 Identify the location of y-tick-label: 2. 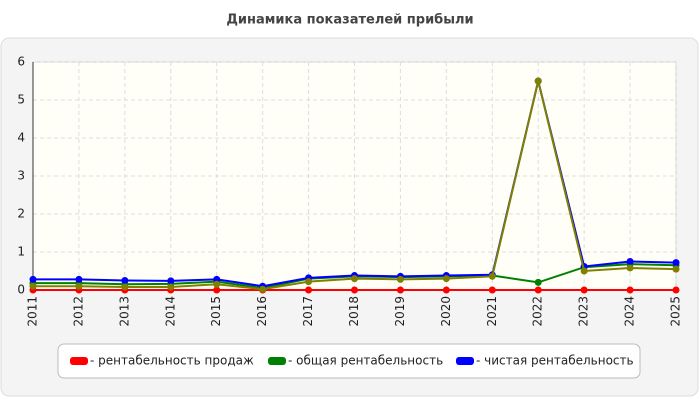
(21, 214).